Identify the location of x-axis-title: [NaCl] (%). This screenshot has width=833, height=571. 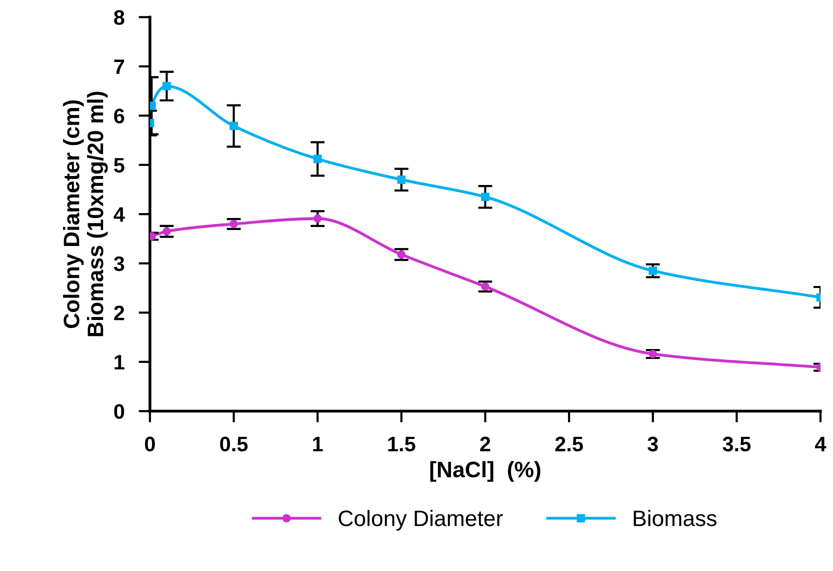
(485, 471).